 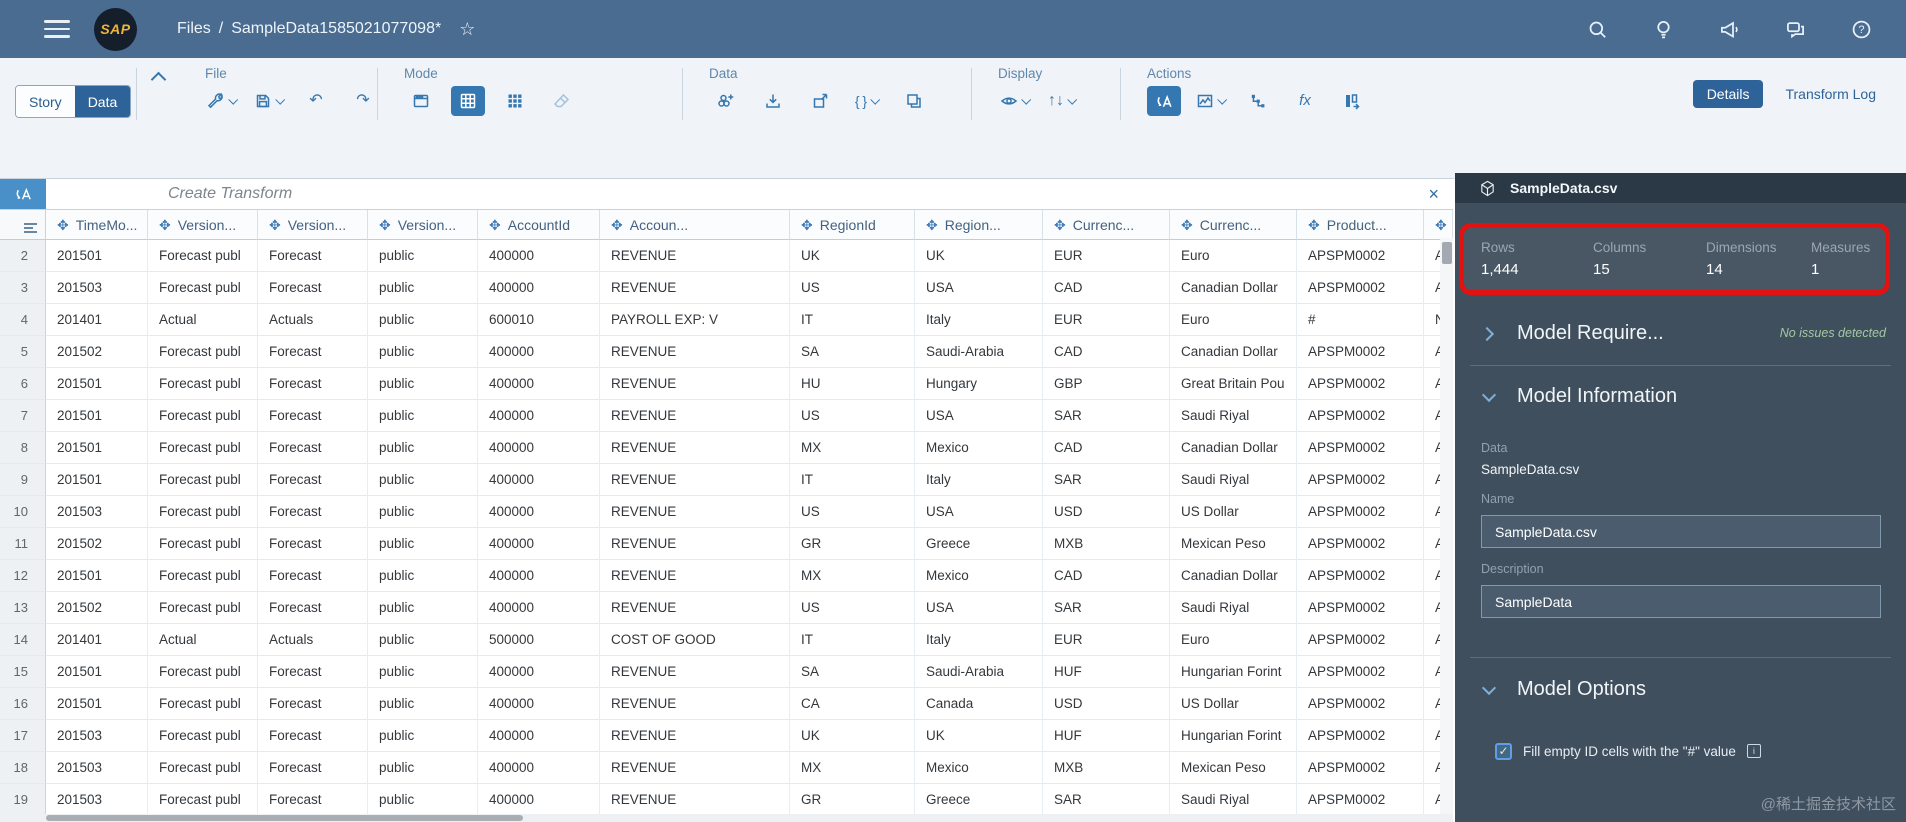 What do you see at coordinates (1305, 101) in the screenshot?
I see `formula-button: fx` at bounding box center [1305, 101].